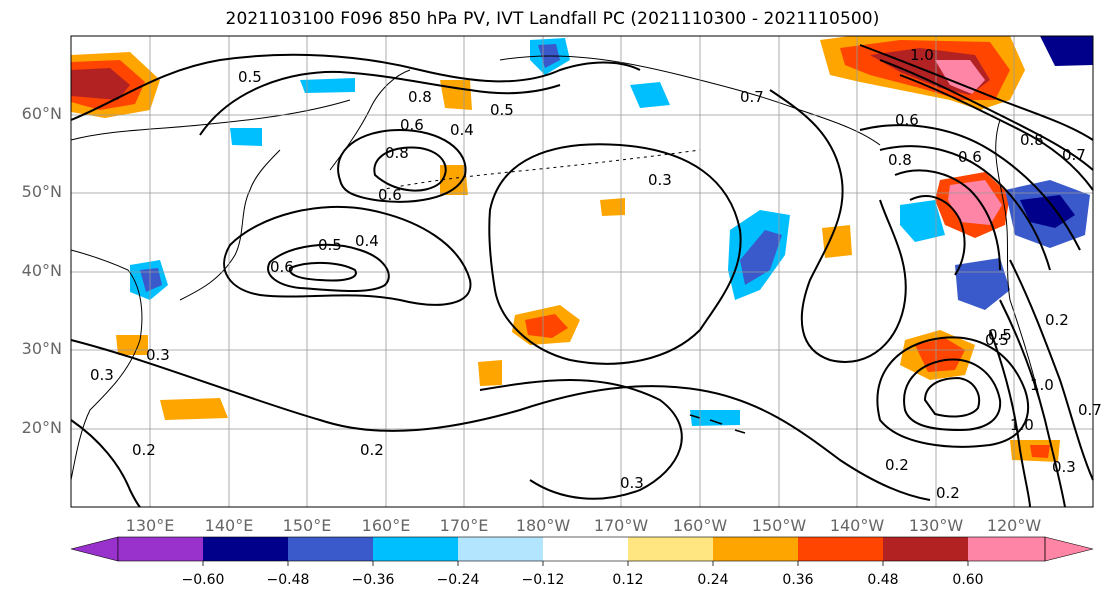  What do you see at coordinates (628, 580) in the screenshot?
I see `colorbar-tick-label: 0.12` at bounding box center [628, 580].